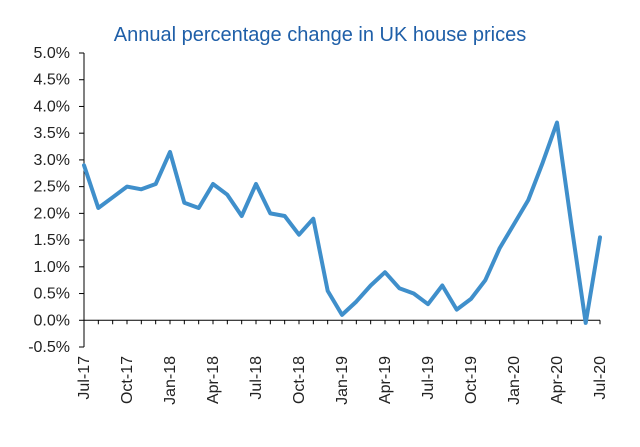 The width and height of the screenshot is (640, 447). What do you see at coordinates (428, 378) in the screenshot?
I see `x-tick-label: Jul-19` at bounding box center [428, 378].